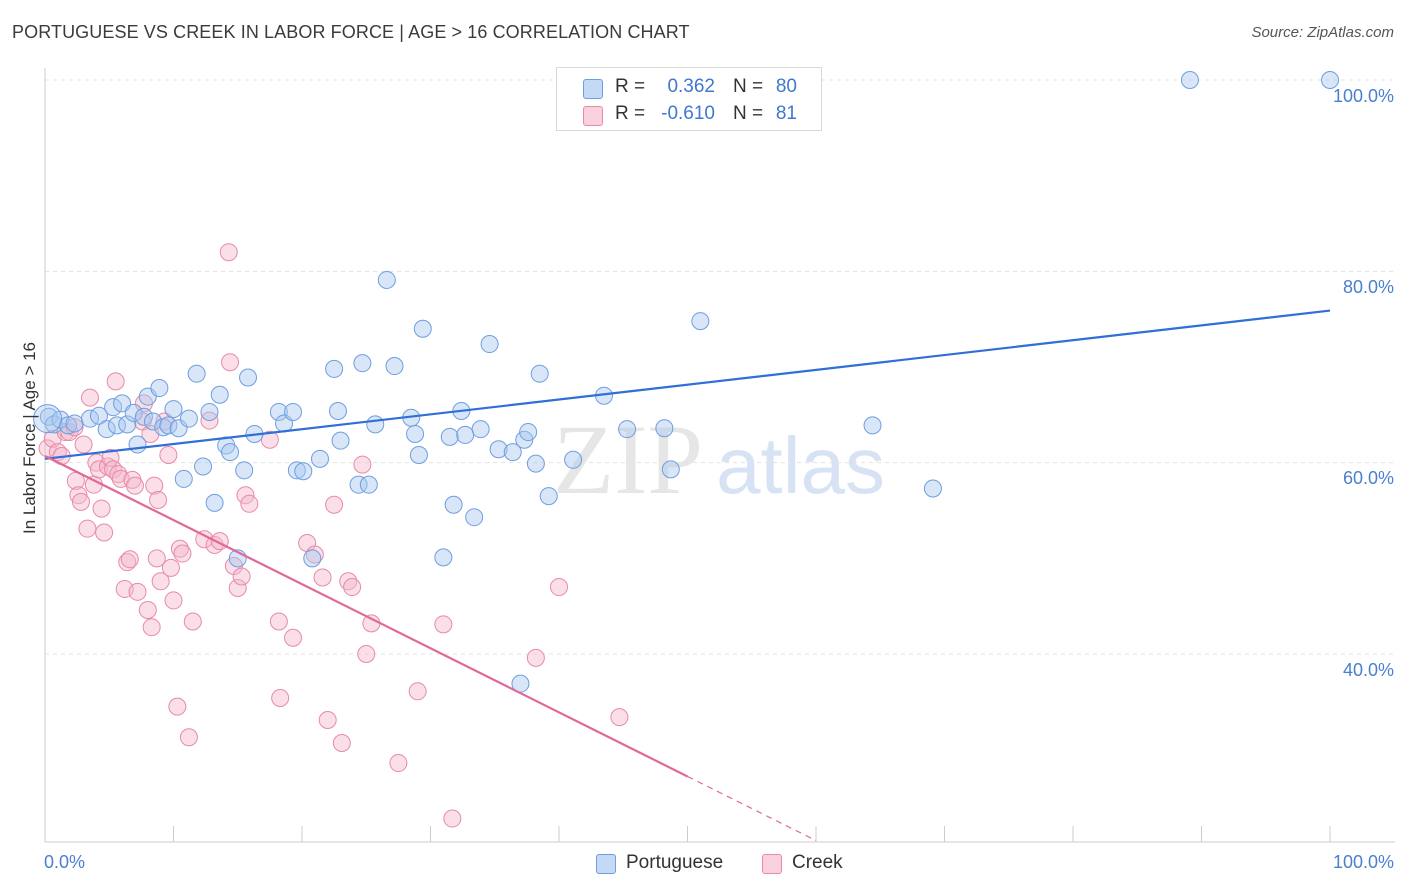 The width and height of the screenshot is (1406, 892). I want to click on y-tick-80: 80.0%, so click(1368, 287).